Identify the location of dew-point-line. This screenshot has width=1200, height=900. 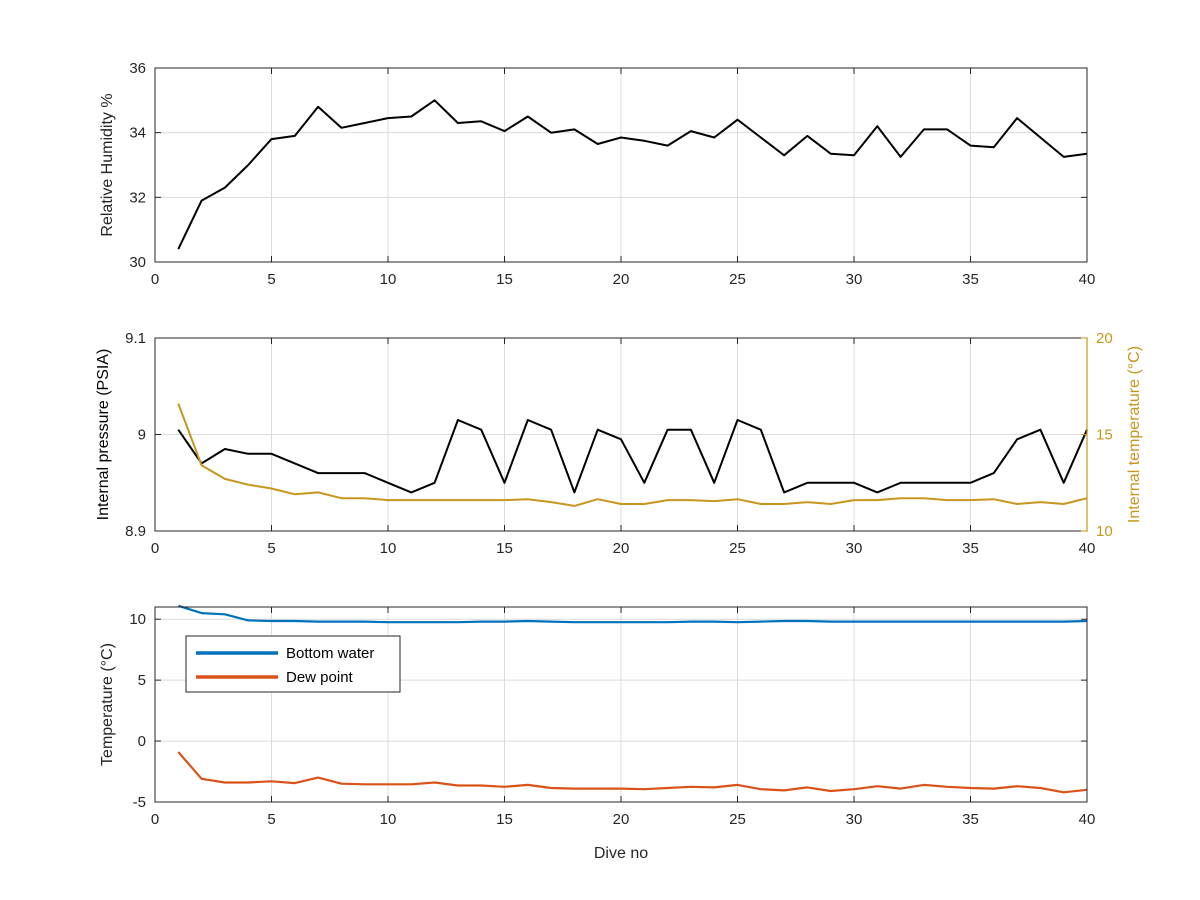
(632, 772).